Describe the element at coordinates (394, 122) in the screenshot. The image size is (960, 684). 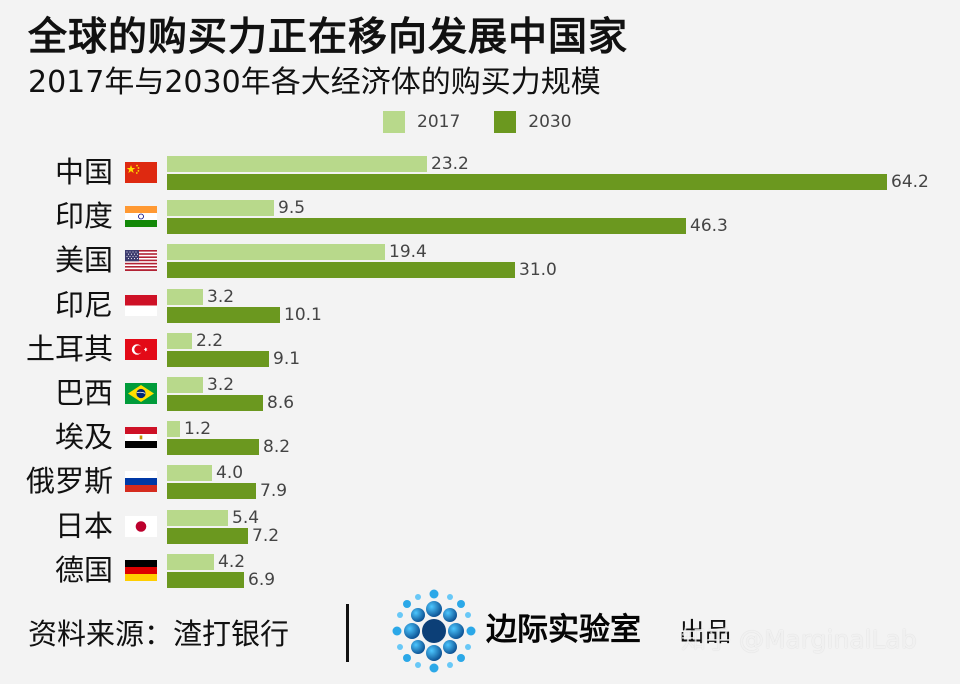
I see `legend-swatch-2017` at that location.